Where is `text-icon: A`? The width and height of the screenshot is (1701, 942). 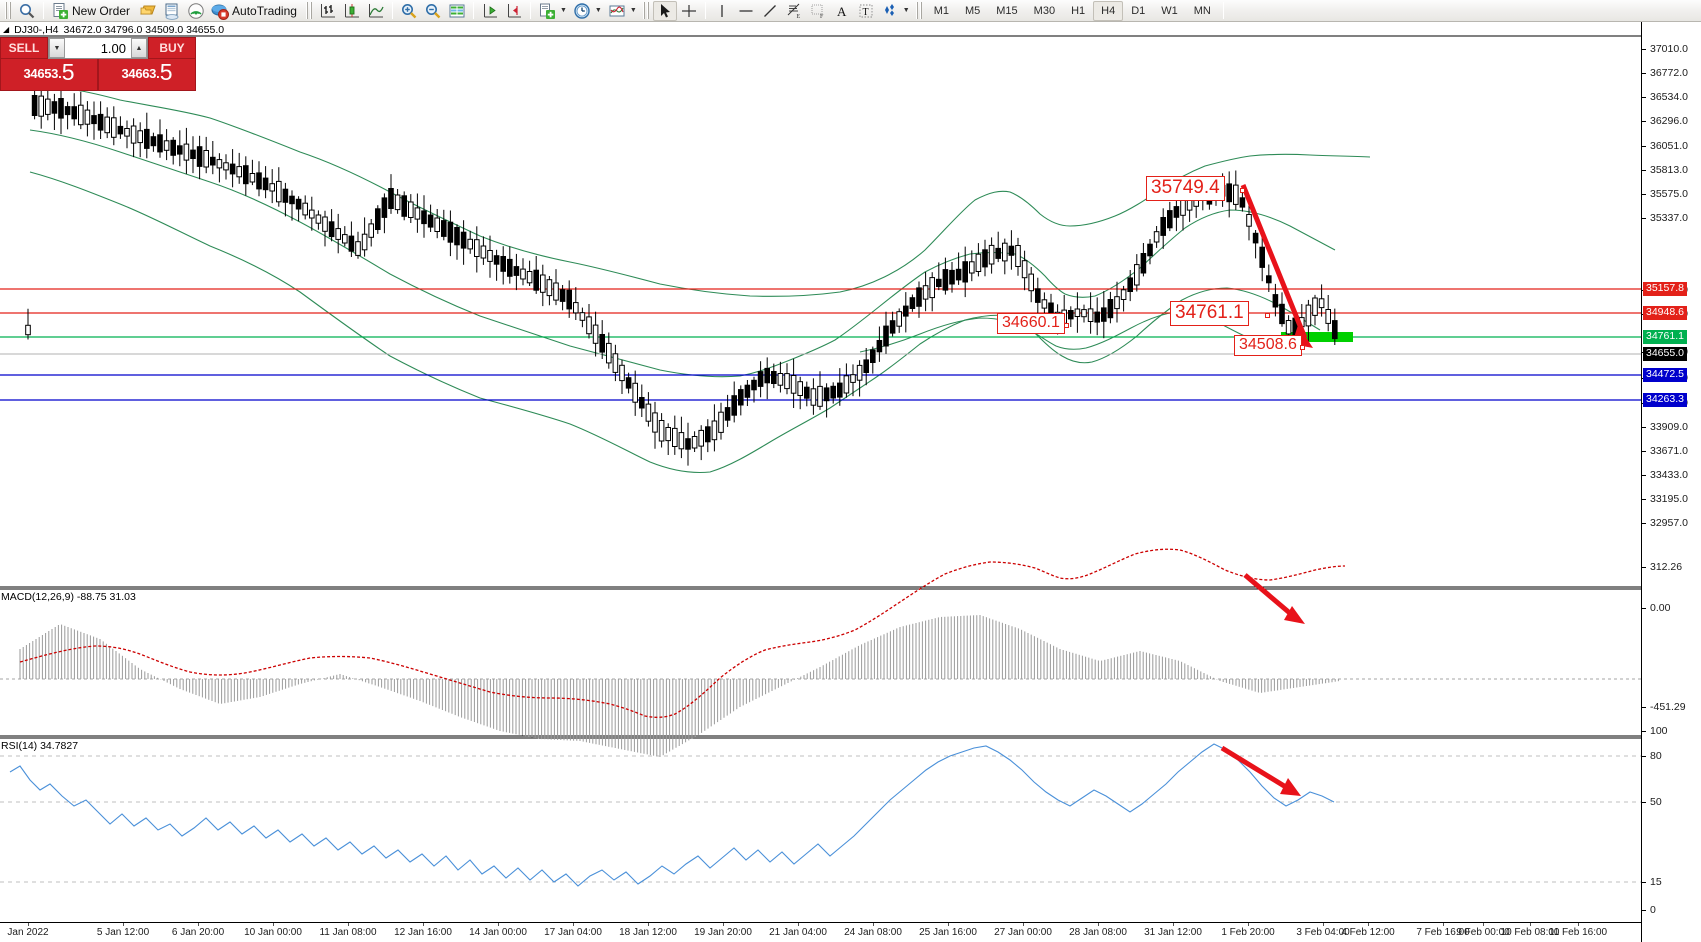
text-icon: A is located at coordinates (842, 11).